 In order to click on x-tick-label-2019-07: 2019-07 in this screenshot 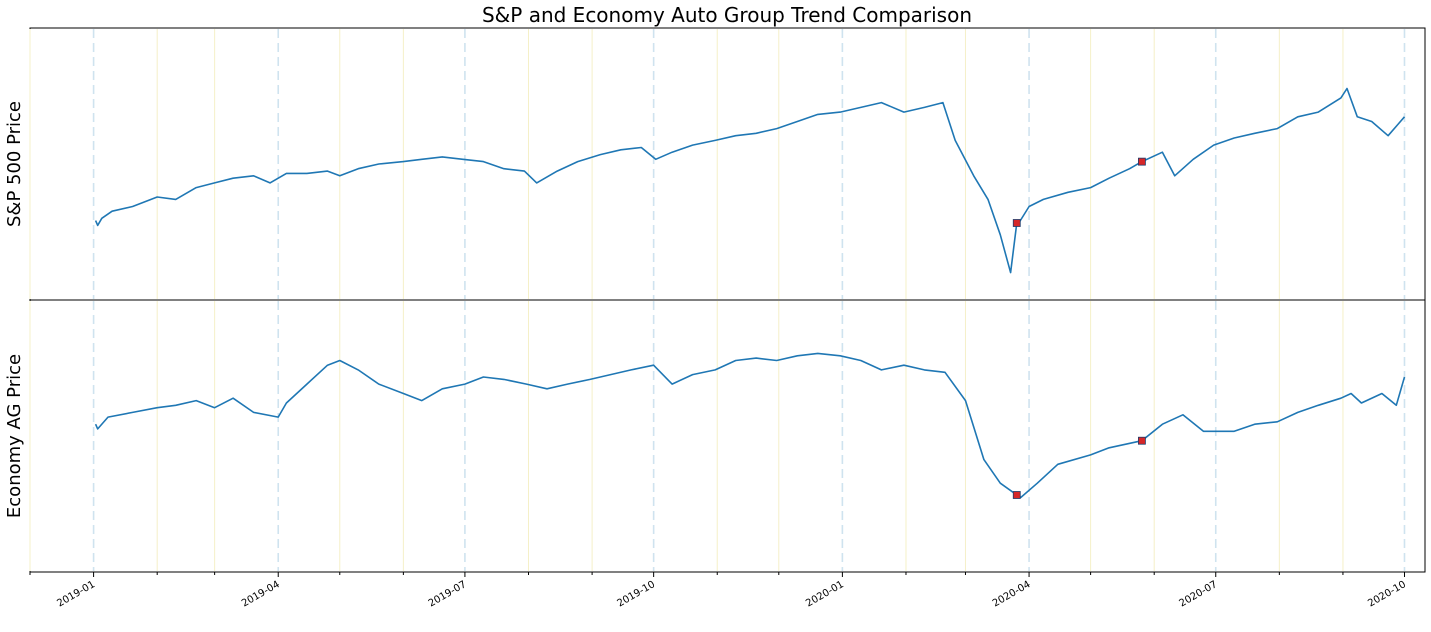, I will do `click(448, 594)`.